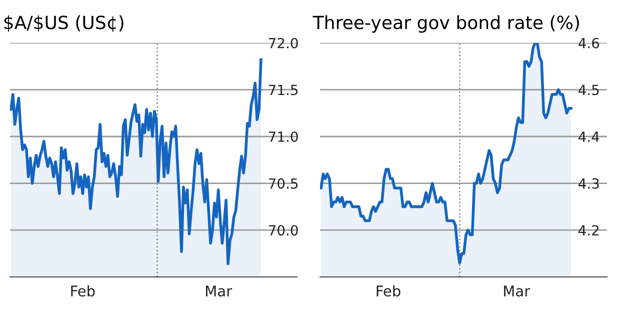 Image resolution: width=620 pixels, height=325 pixels. Describe the element at coordinates (588, 183) in the screenshot. I see `y-tick-label: 4.3` at that location.